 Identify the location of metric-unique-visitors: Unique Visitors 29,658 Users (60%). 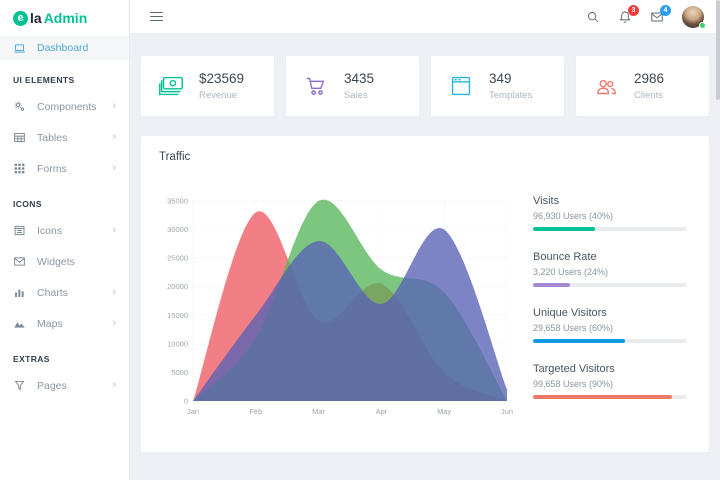
(610, 325).